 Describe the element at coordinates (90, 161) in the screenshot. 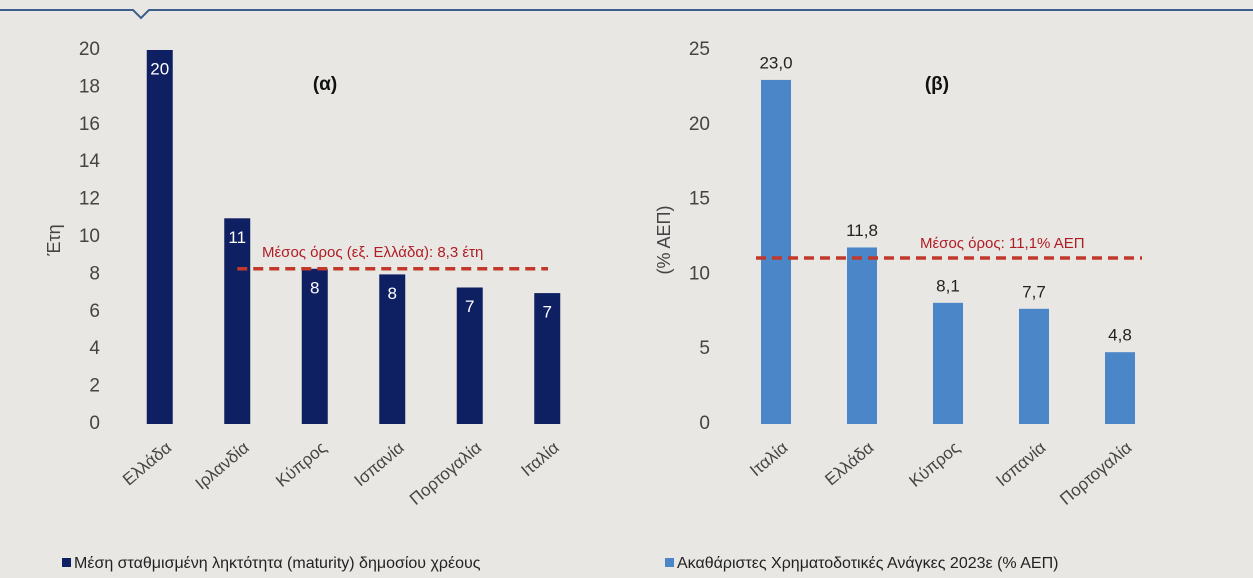

I see `y-tick-label: 14` at that location.